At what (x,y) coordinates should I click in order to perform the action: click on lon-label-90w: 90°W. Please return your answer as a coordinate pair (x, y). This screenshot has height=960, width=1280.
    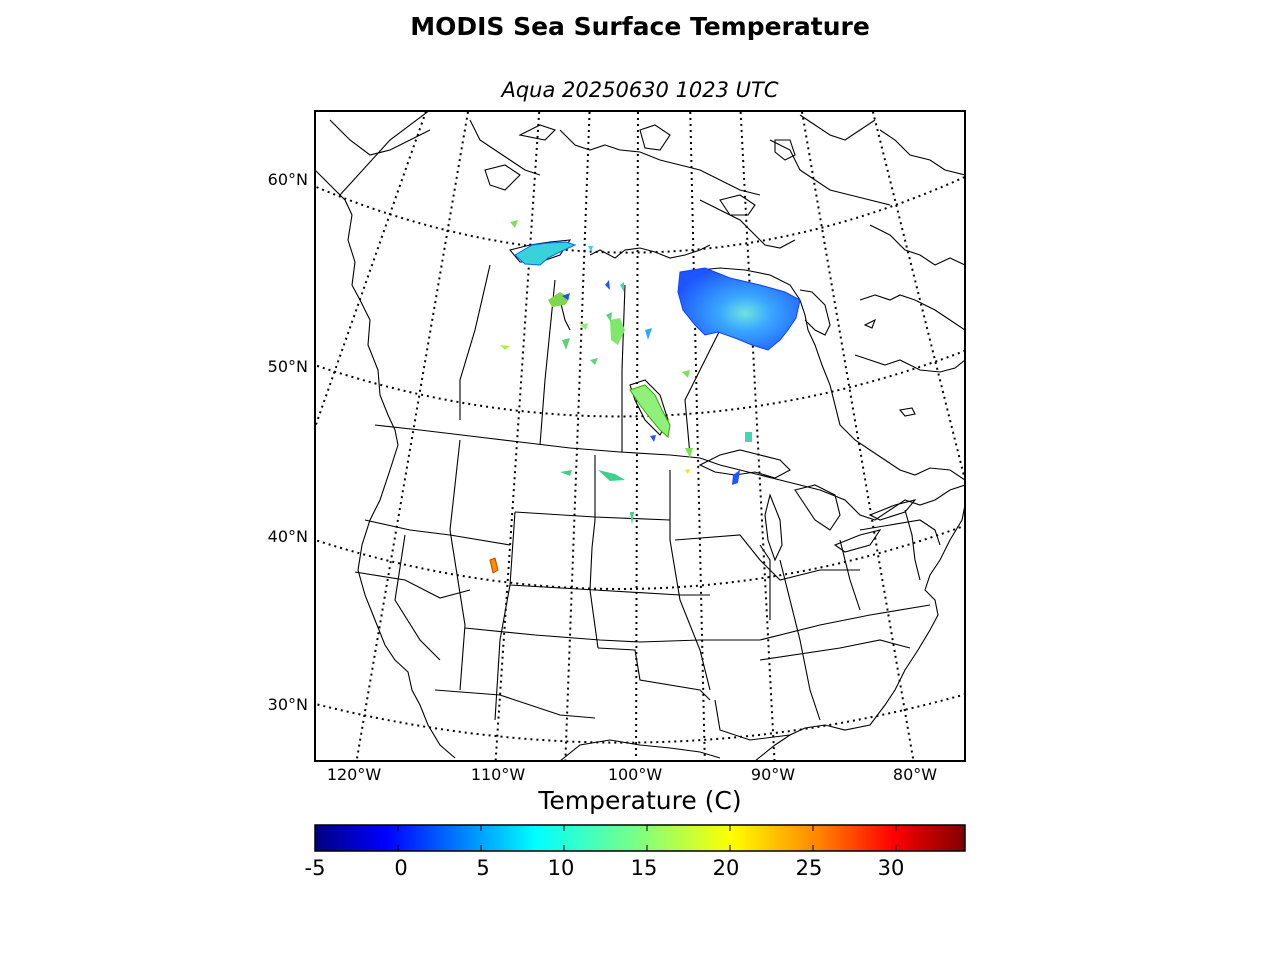
    Looking at the image, I should click on (773, 774).